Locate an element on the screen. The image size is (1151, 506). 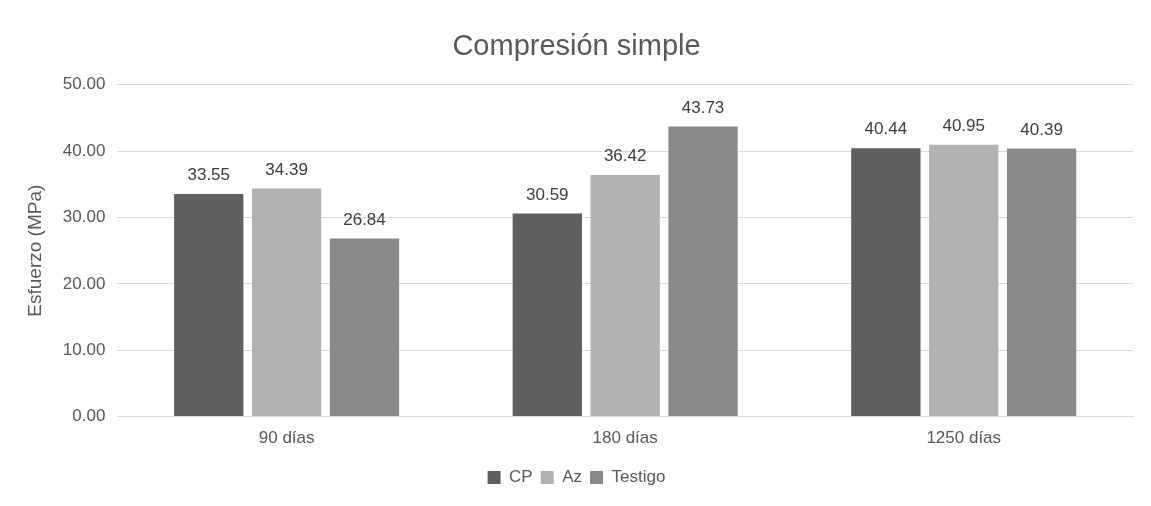
legend-label: Testigo is located at coordinates (638, 477).